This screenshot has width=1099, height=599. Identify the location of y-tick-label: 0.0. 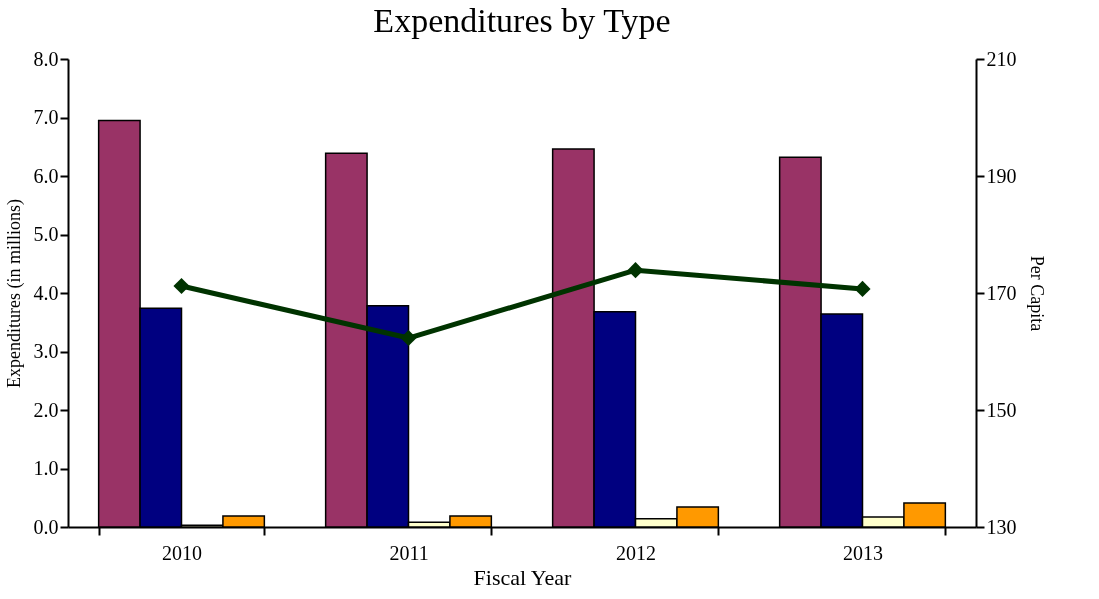
(46, 526).